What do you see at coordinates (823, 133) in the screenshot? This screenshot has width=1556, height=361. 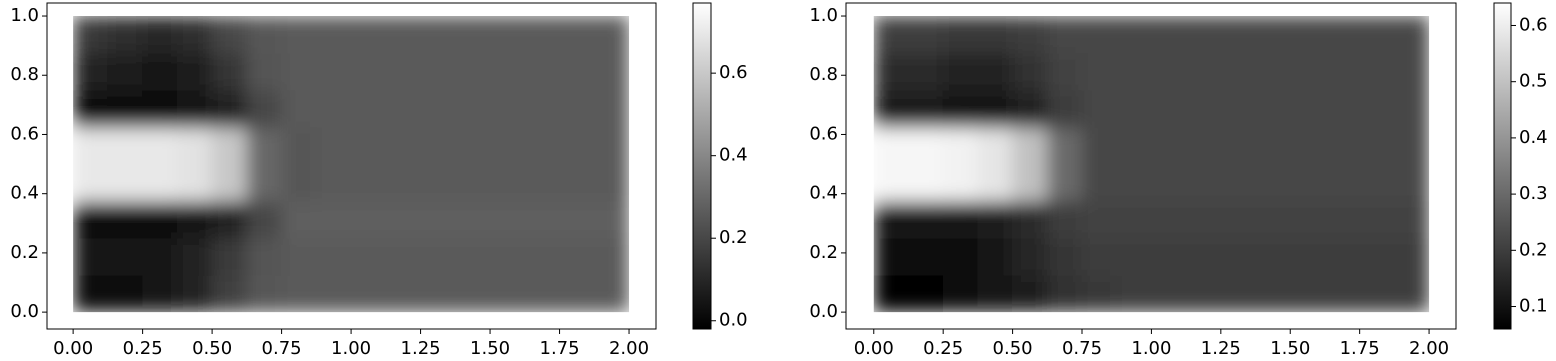 I see `y-tick-label: 0.6` at bounding box center [823, 133].